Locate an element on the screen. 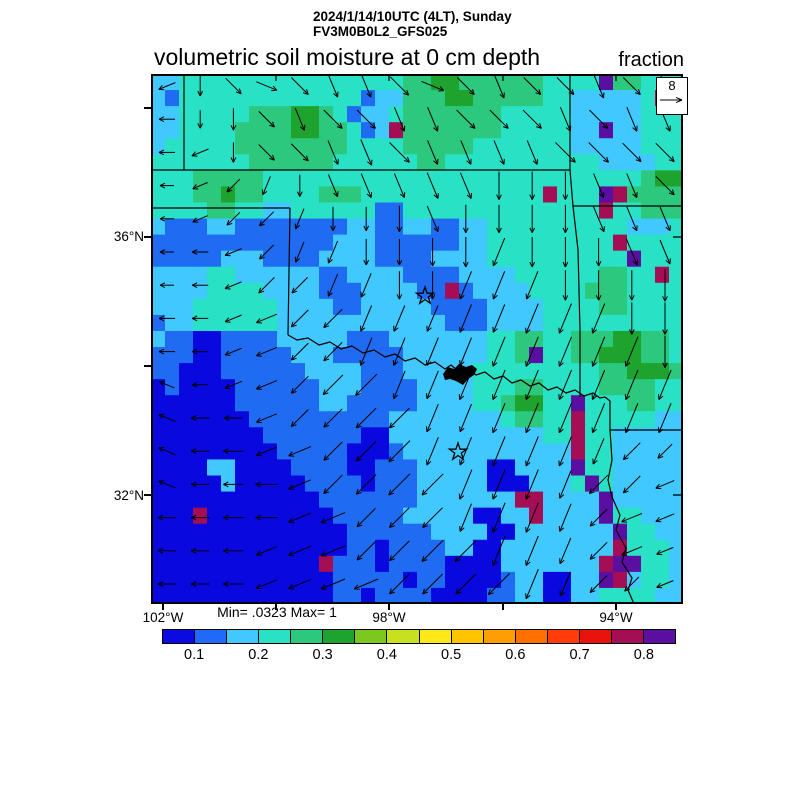  reference-vector-arrow-icon is located at coordinates (671, 100).